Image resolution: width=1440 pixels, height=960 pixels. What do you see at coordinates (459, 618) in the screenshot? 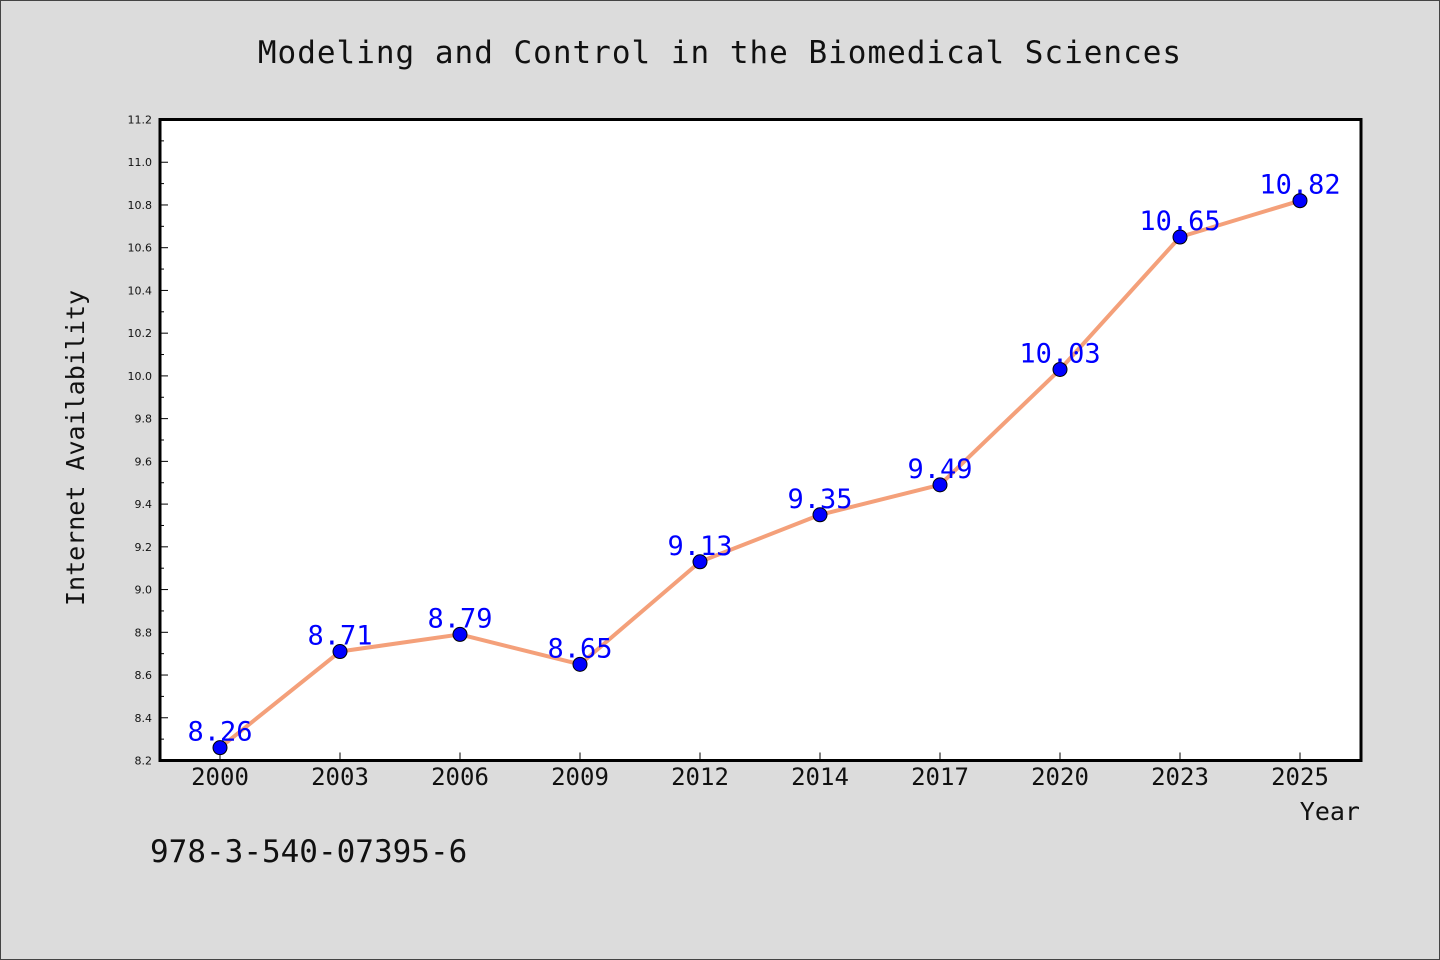
I see `data-label: 8.79` at bounding box center [459, 618].